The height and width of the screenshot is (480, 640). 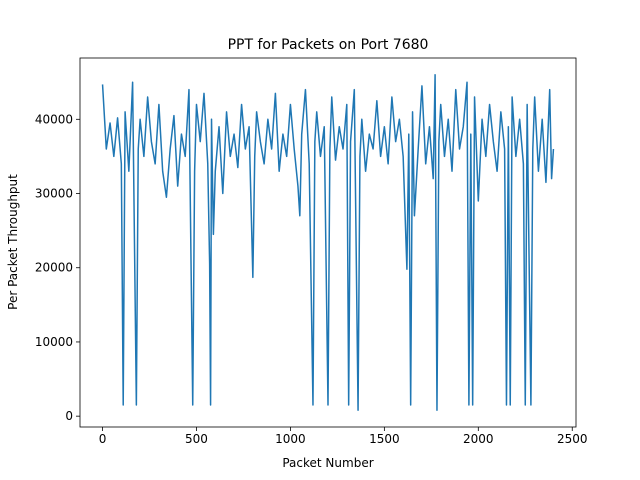 What do you see at coordinates (572, 439) in the screenshot?
I see `x-tick-label: 2500` at bounding box center [572, 439].